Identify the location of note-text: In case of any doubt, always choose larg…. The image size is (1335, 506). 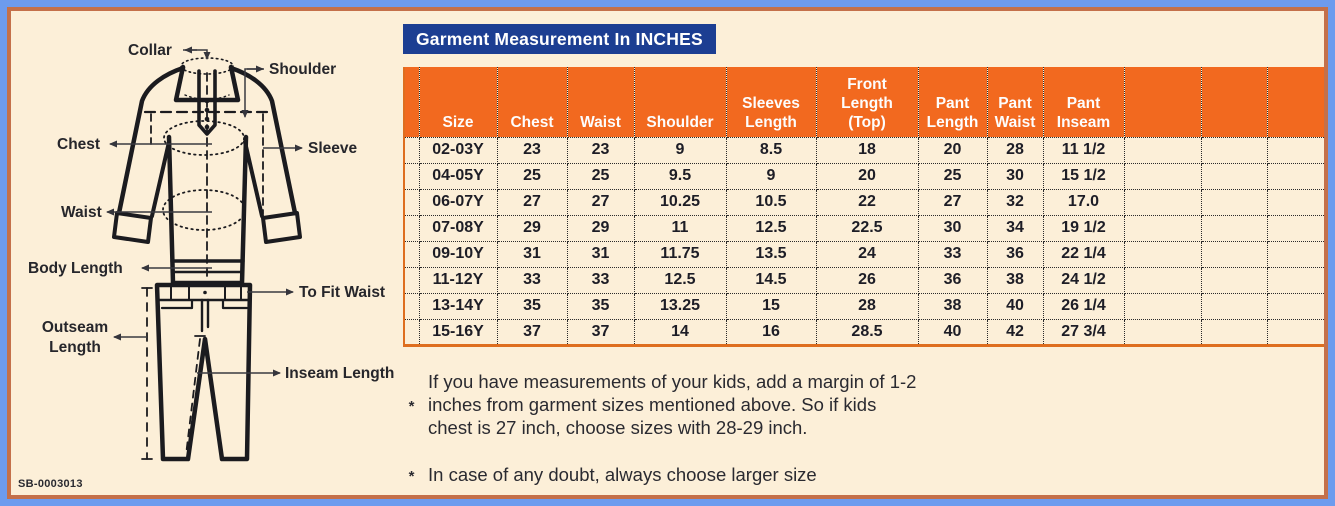
(622, 474).